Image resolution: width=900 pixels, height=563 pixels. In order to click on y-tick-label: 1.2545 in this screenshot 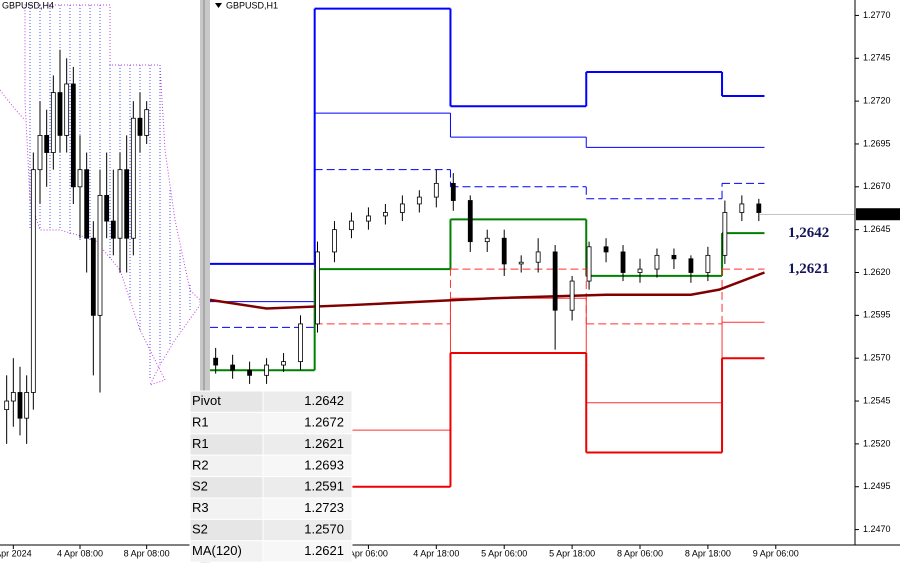, I will do `click(877, 400)`.